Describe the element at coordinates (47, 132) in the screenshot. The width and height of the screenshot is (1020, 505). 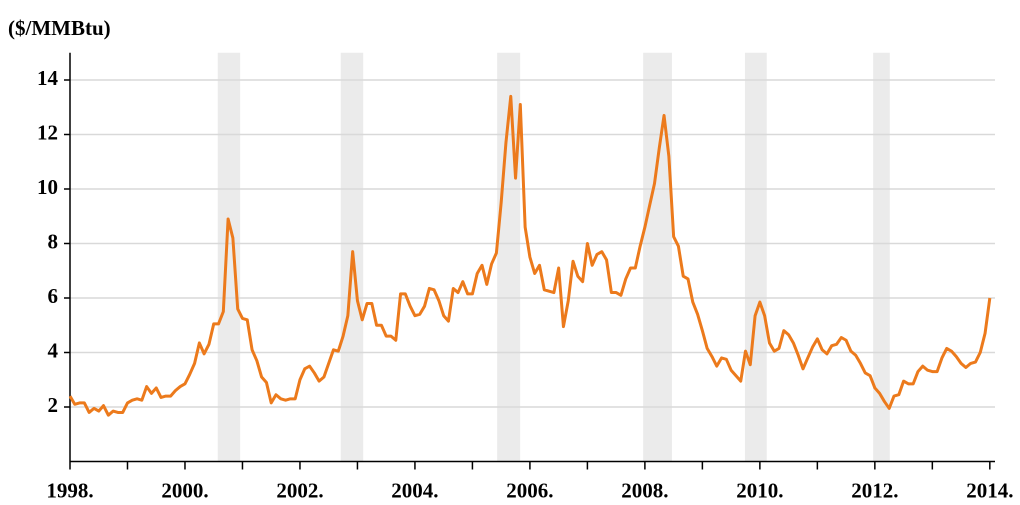
I see `y-tick-label: 12` at that location.